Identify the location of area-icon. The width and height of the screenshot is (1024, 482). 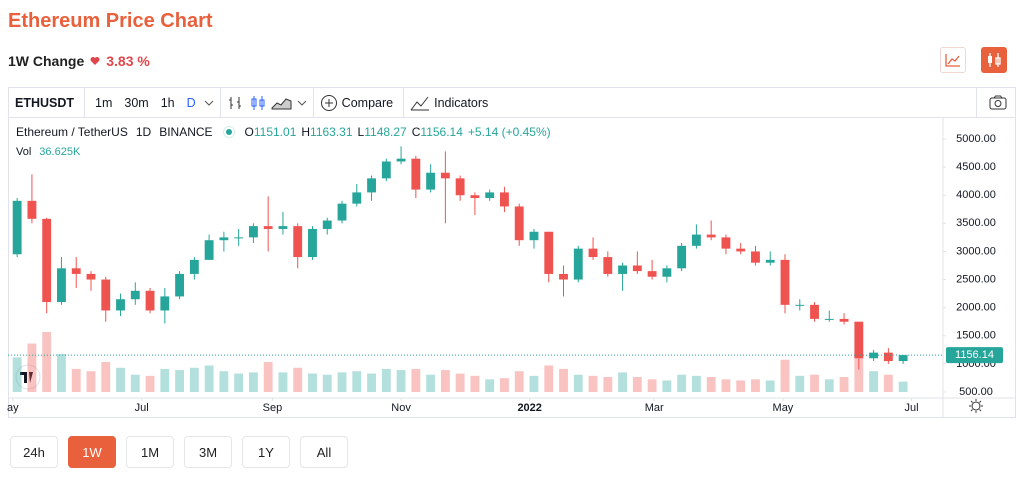
(282, 103).